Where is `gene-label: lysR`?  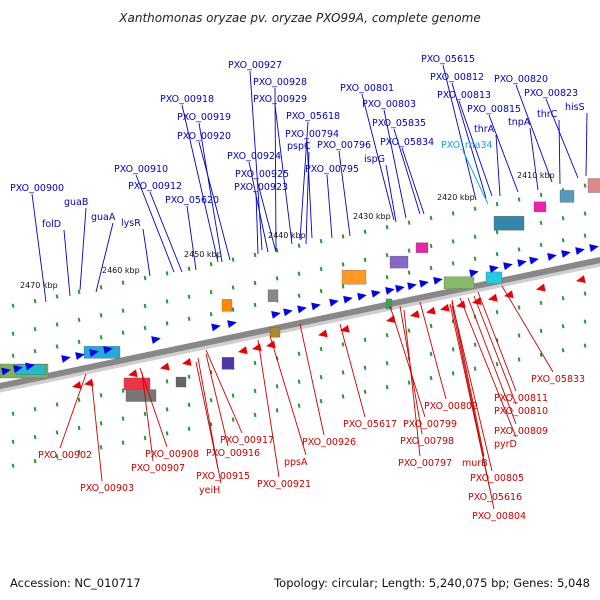
gene-label: lysR is located at coordinates (131, 223).